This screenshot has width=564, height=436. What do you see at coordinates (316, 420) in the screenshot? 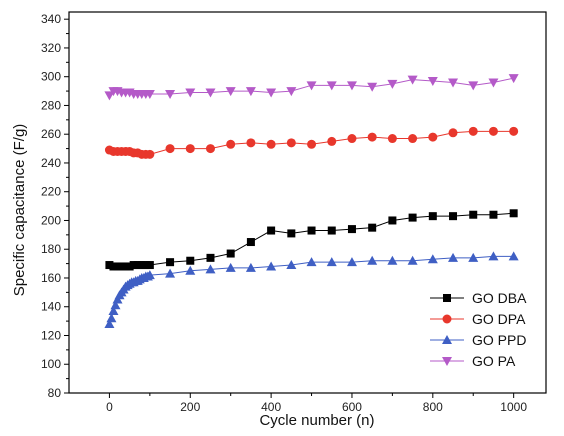
I see `x-axis-title: Cycle number (n)` at bounding box center [316, 420].